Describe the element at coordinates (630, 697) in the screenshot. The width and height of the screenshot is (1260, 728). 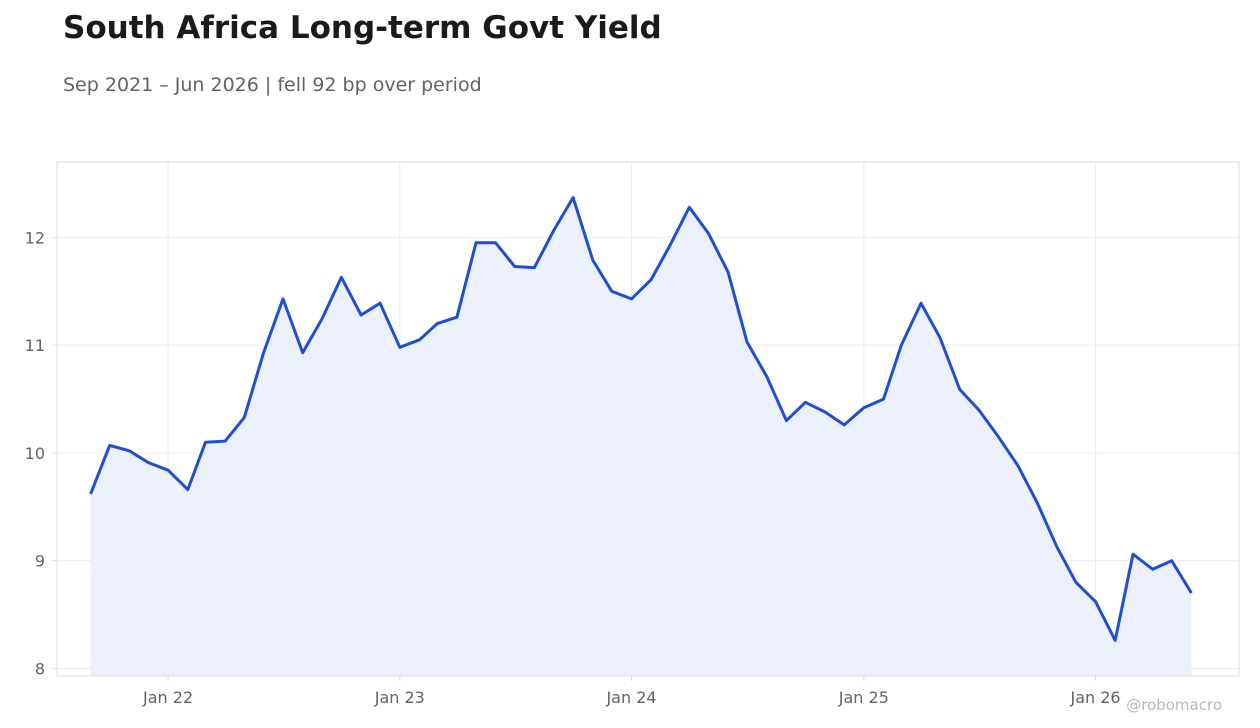
I see `x-tick-label: Jan 24` at that location.